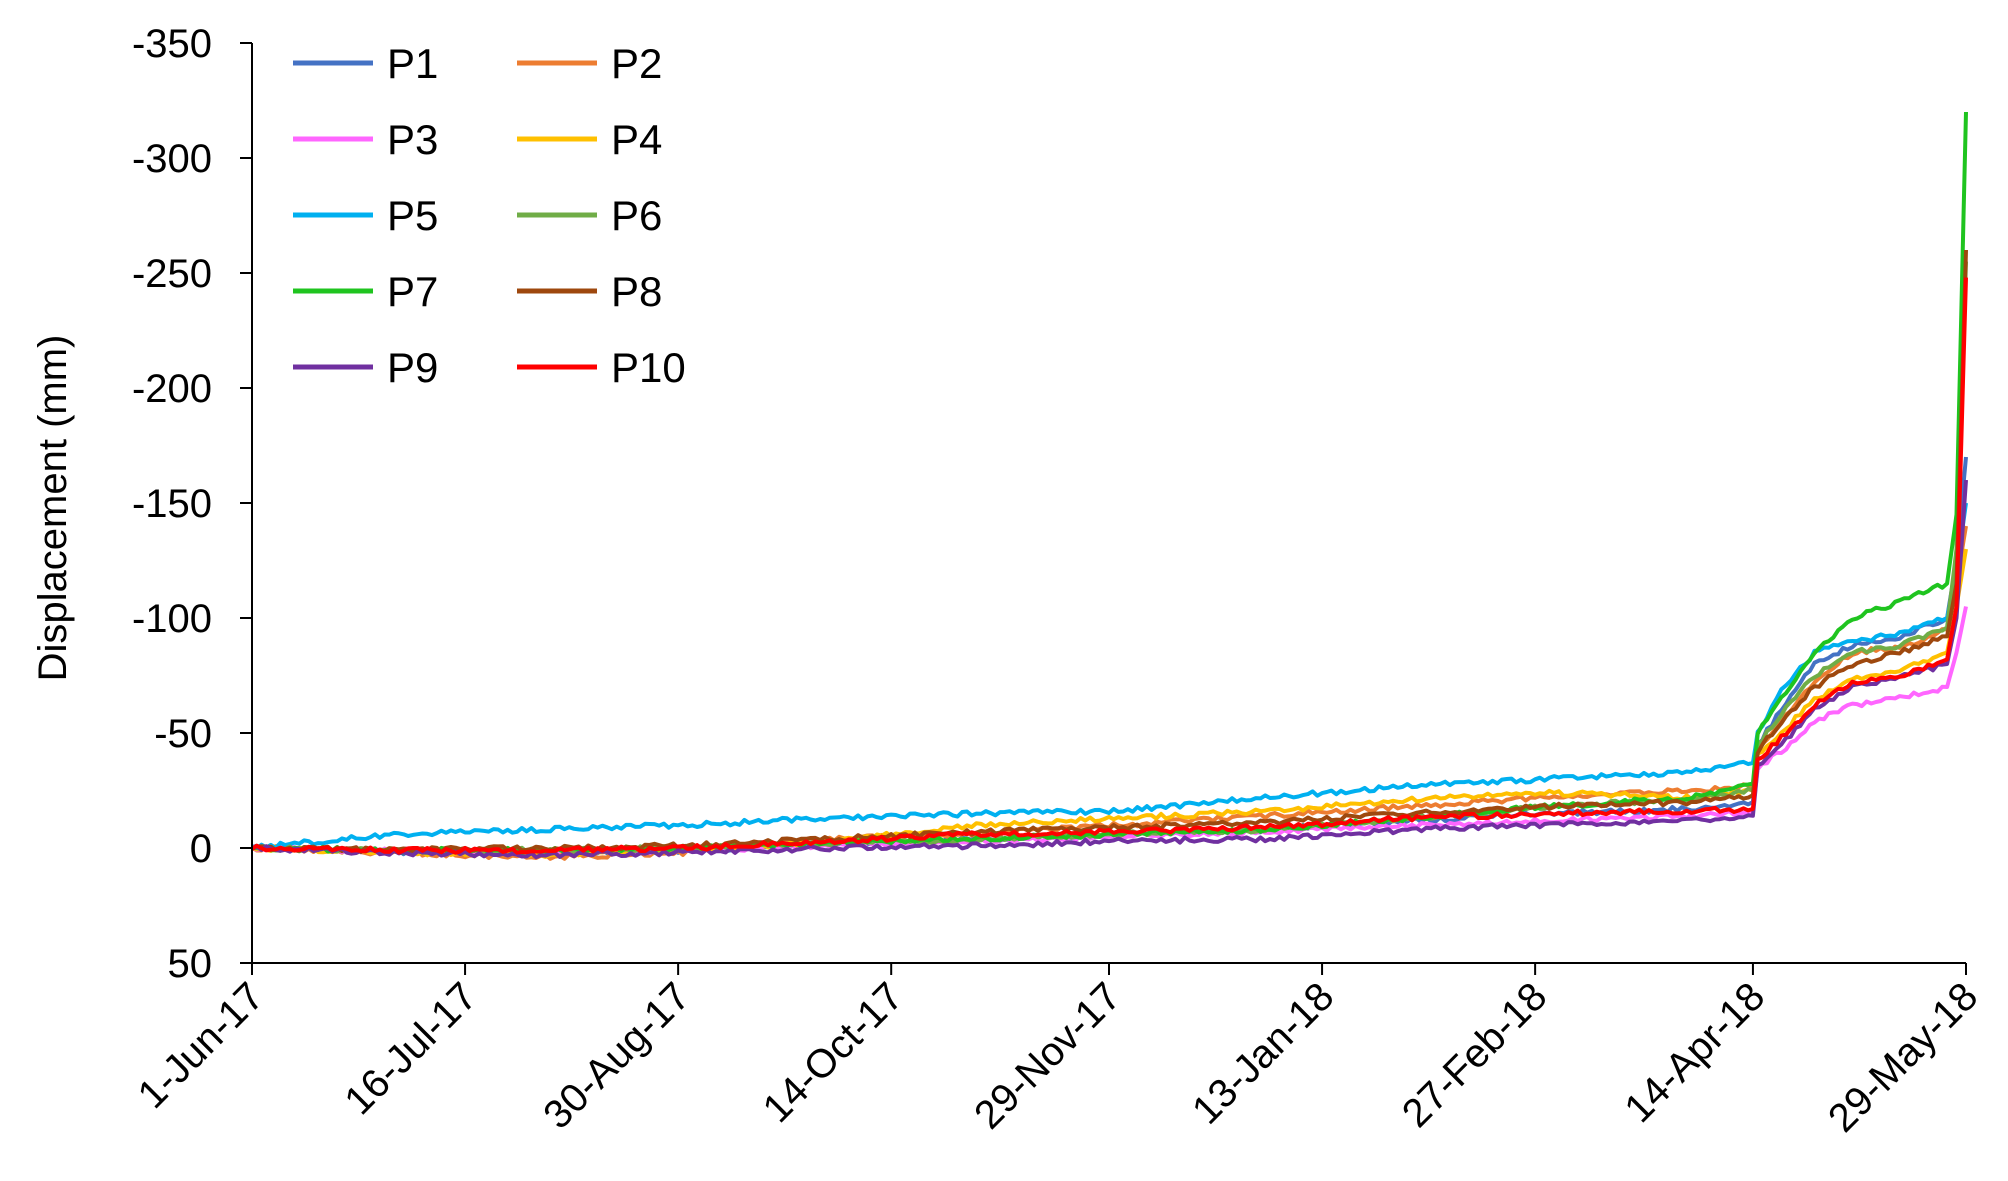 The image size is (2008, 1181). Describe the element at coordinates (172, 619) in the screenshot. I see `y-tick-label: -100` at that location.